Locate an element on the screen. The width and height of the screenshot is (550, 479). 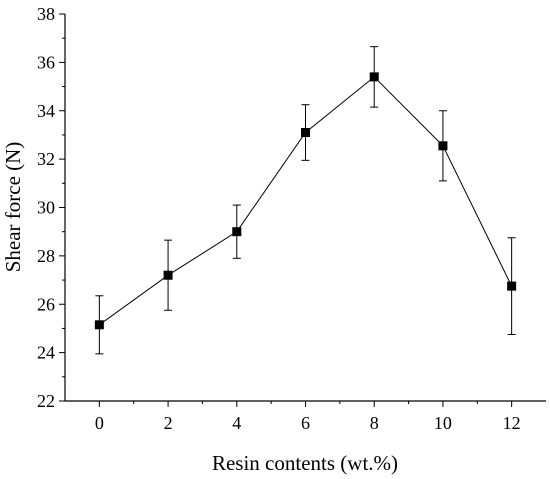
x-tick-label: 0 is located at coordinates (99, 423).